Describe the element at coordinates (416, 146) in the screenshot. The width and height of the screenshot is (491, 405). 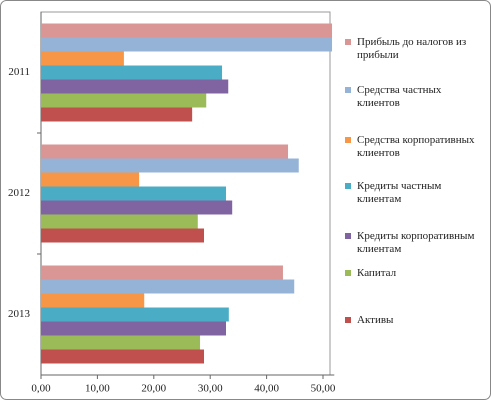
I see `legend-label: Средства корпоративных клиентов` at that location.